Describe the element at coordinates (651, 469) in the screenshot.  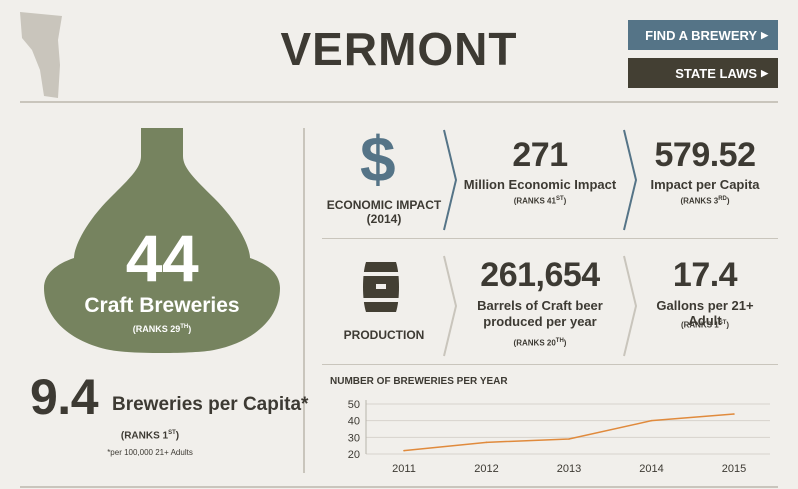
I see `x-tick-label: 2014` at that location.